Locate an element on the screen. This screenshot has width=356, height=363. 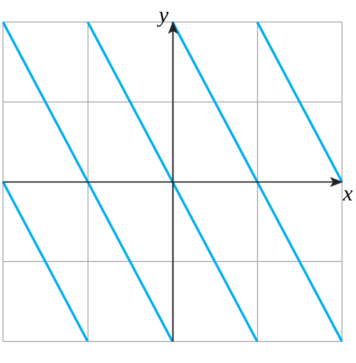
x-axis-title: x is located at coordinates (347, 193).